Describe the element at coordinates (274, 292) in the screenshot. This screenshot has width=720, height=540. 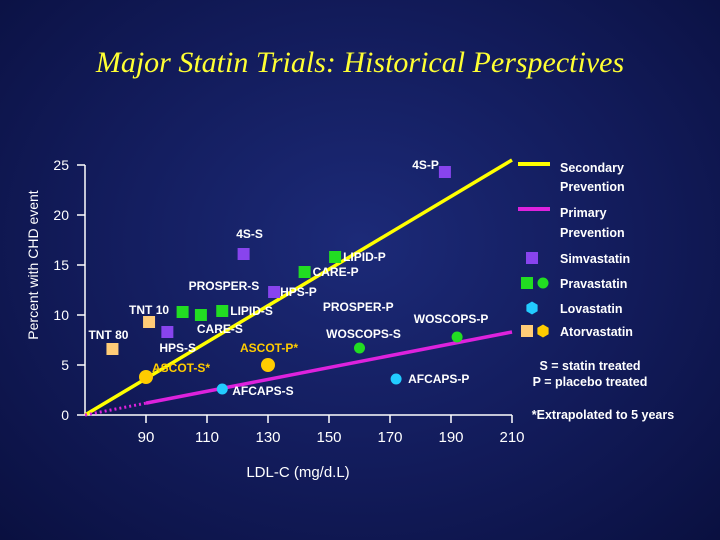
I see `data-point-hps-p` at that location.